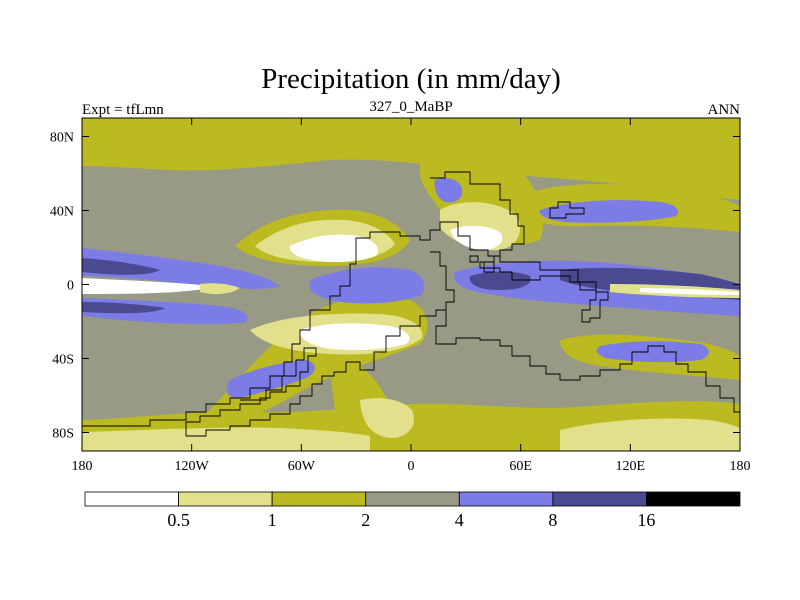 This screenshot has height=600, width=800. I want to click on colorbar-label: 4, so click(459, 520).